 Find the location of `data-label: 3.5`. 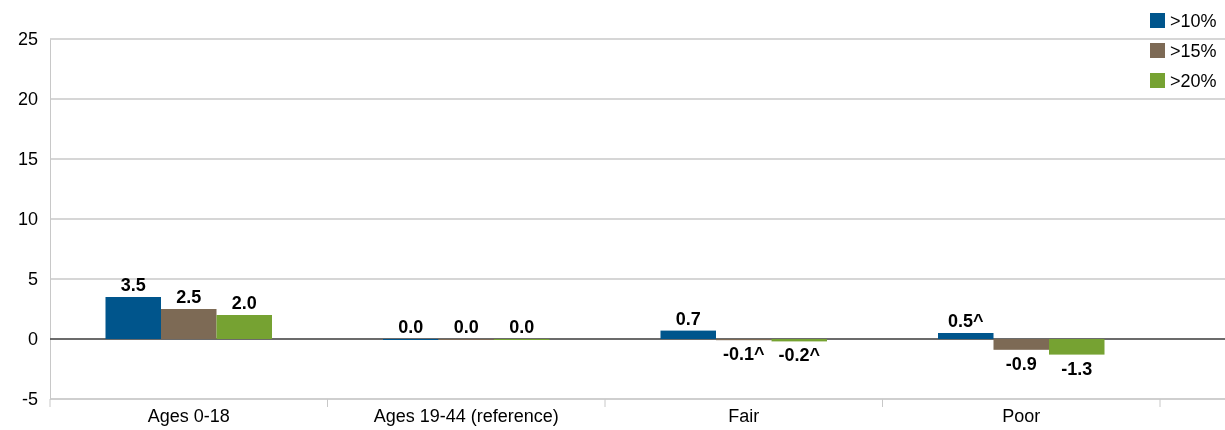

data-label: 3.5 is located at coordinates (133, 285).